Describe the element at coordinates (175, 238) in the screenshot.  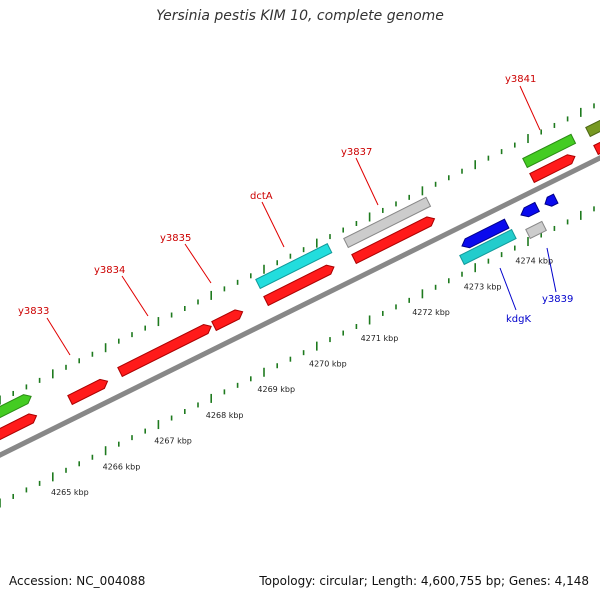
I see `gene-label-y3835: y3835` at that location.